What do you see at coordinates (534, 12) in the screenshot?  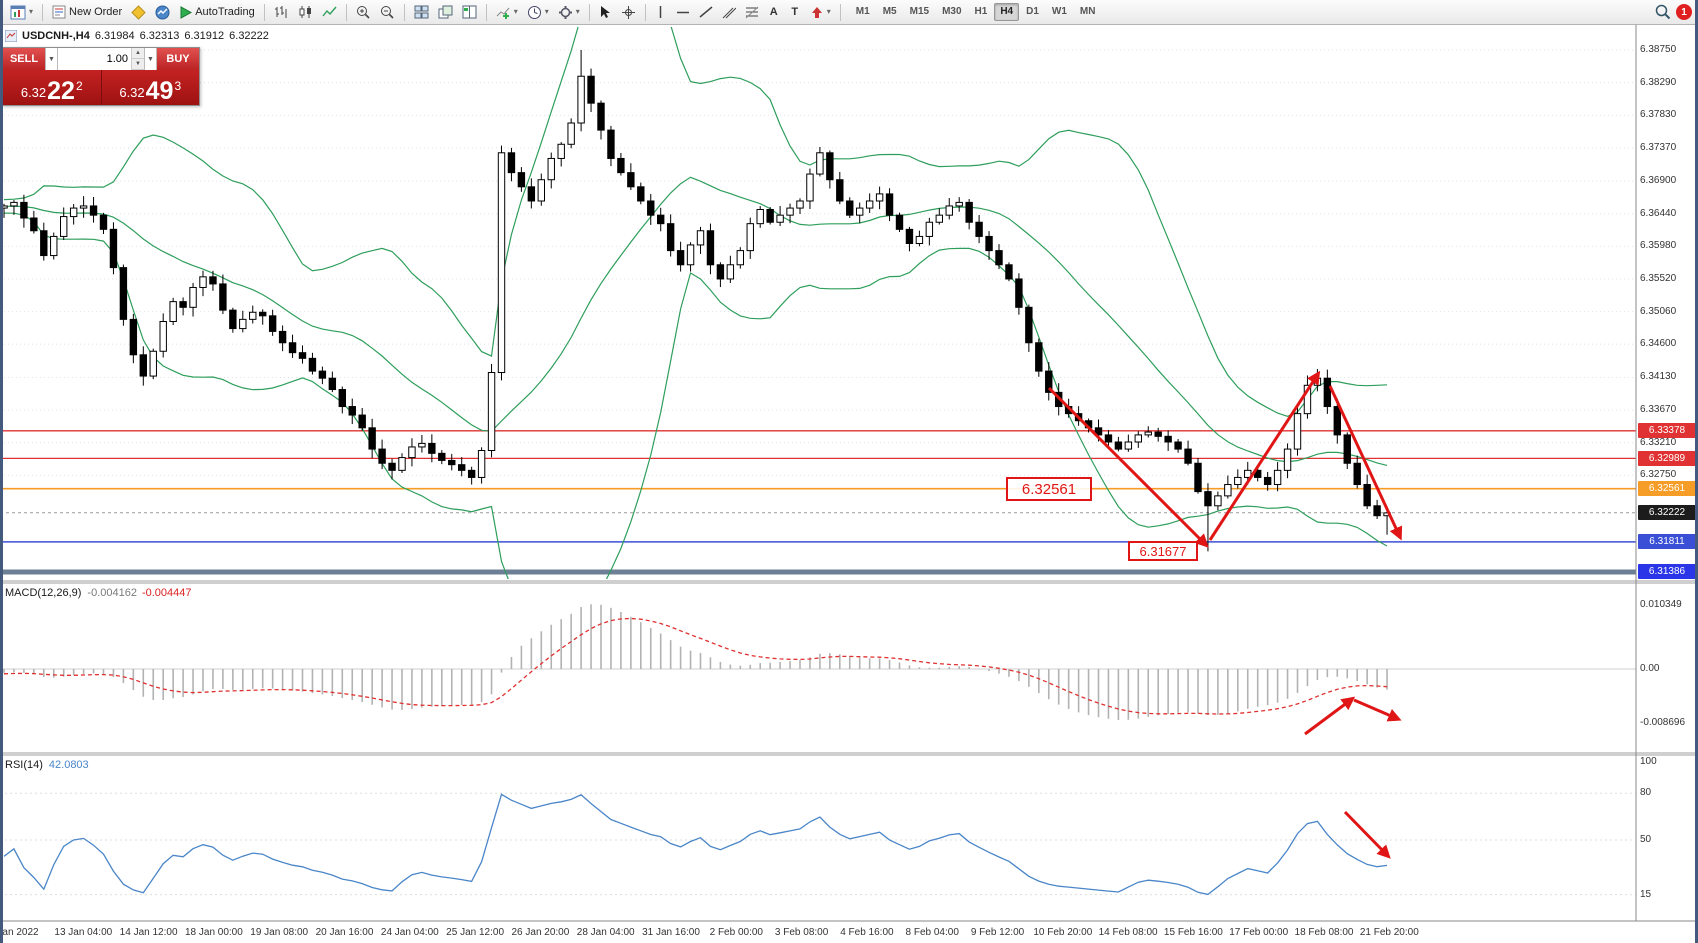 I see `clock-icon` at bounding box center [534, 12].